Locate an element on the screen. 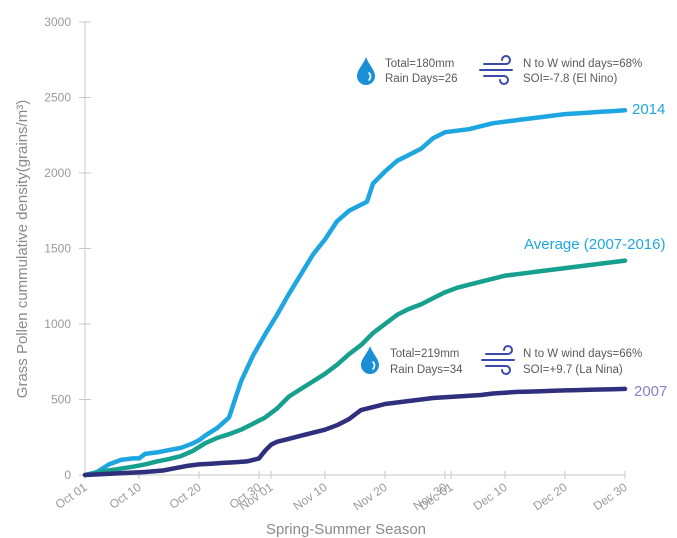 The width and height of the screenshot is (677, 538). x-tick-label: Oct 10 is located at coordinates (125, 496).